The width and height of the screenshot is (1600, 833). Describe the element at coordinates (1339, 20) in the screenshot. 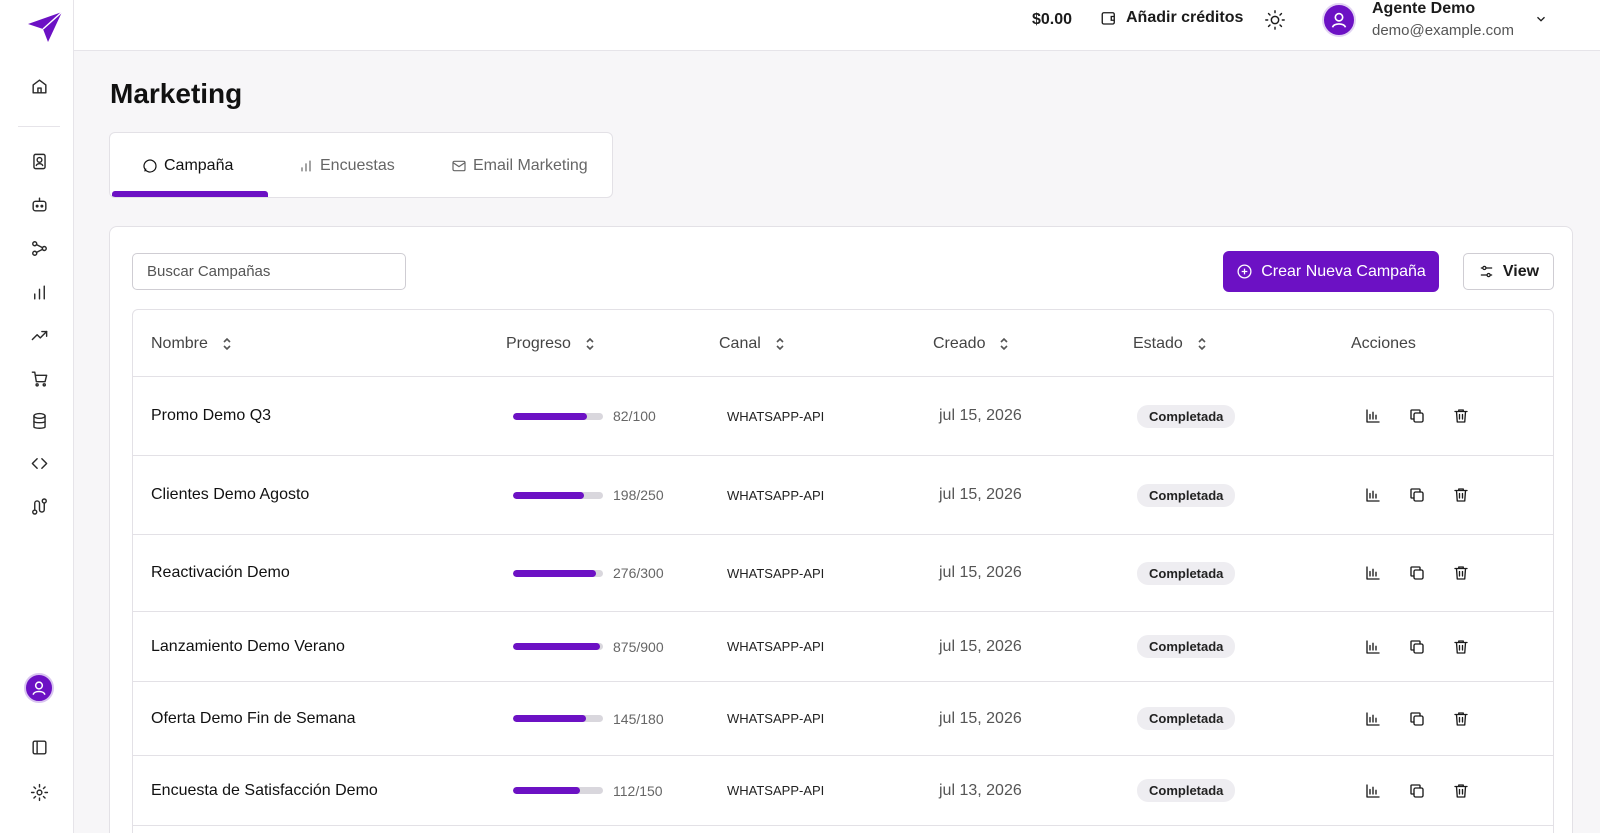

I see `user-avatar-icon` at that location.